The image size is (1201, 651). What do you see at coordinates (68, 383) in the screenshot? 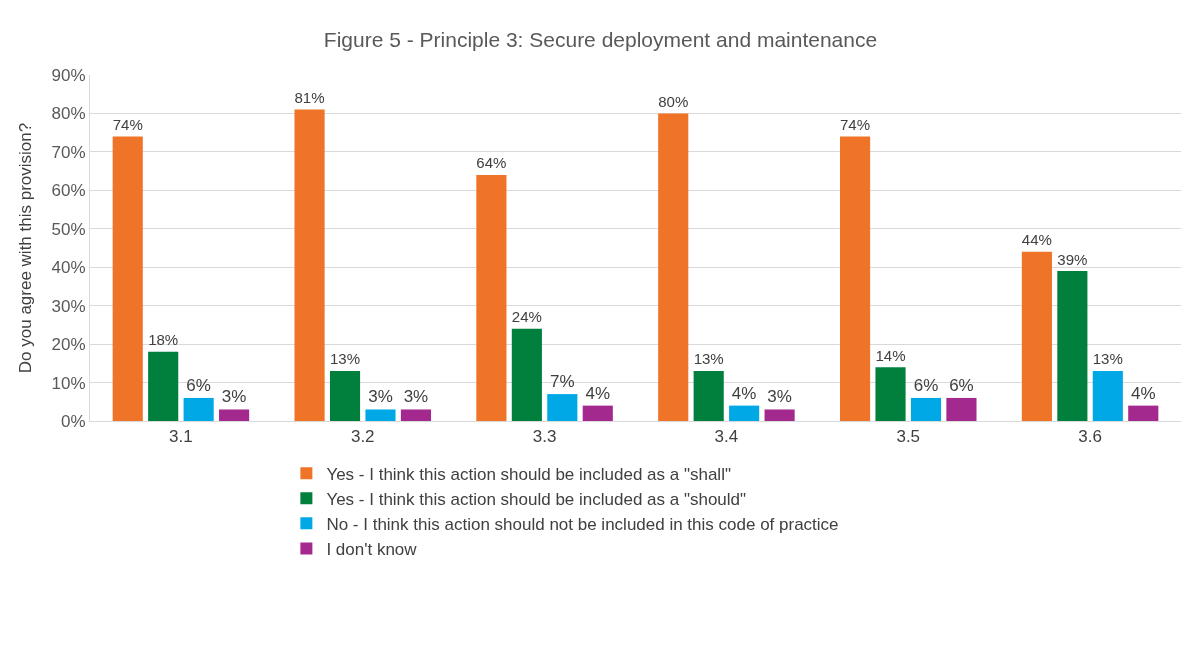
I see `y-tick-label: 10%` at bounding box center [68, 383].